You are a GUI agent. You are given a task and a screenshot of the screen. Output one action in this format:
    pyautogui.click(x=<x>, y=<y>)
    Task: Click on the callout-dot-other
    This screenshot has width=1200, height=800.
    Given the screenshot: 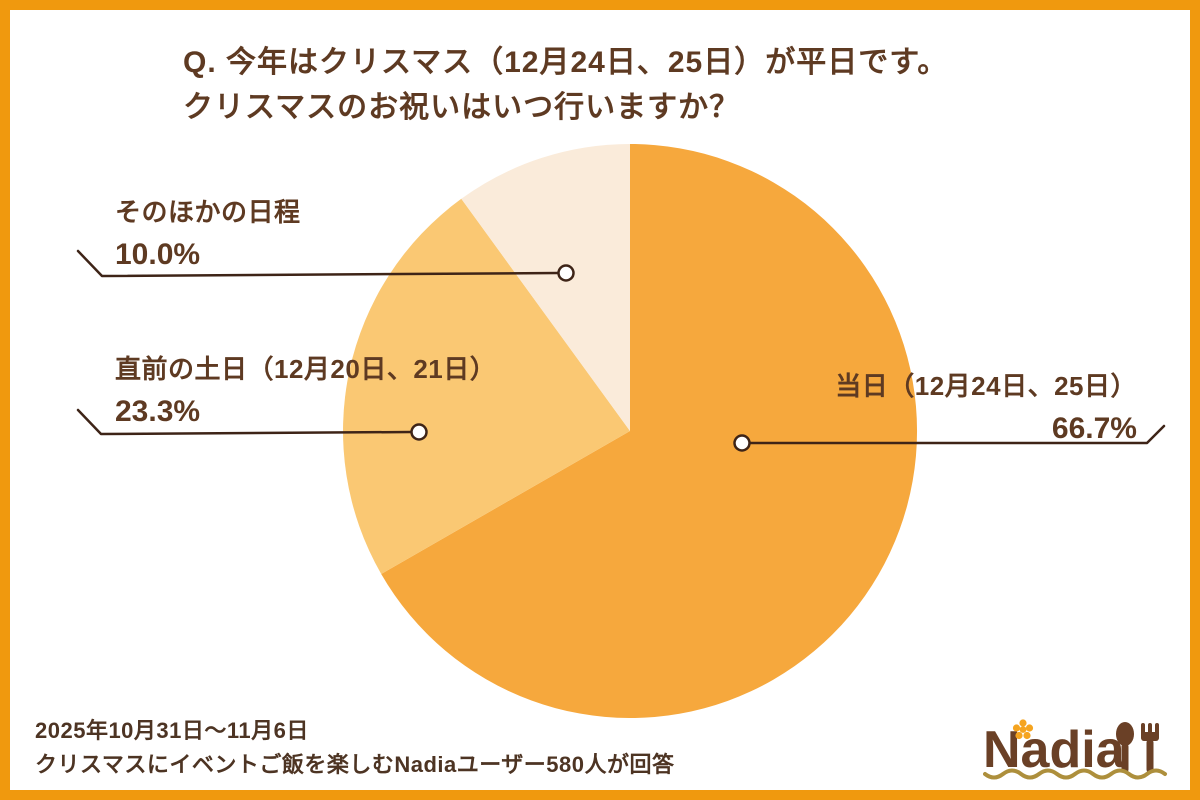 What is the action you would take?
    pyautogui.click(x=566, y=273)
    